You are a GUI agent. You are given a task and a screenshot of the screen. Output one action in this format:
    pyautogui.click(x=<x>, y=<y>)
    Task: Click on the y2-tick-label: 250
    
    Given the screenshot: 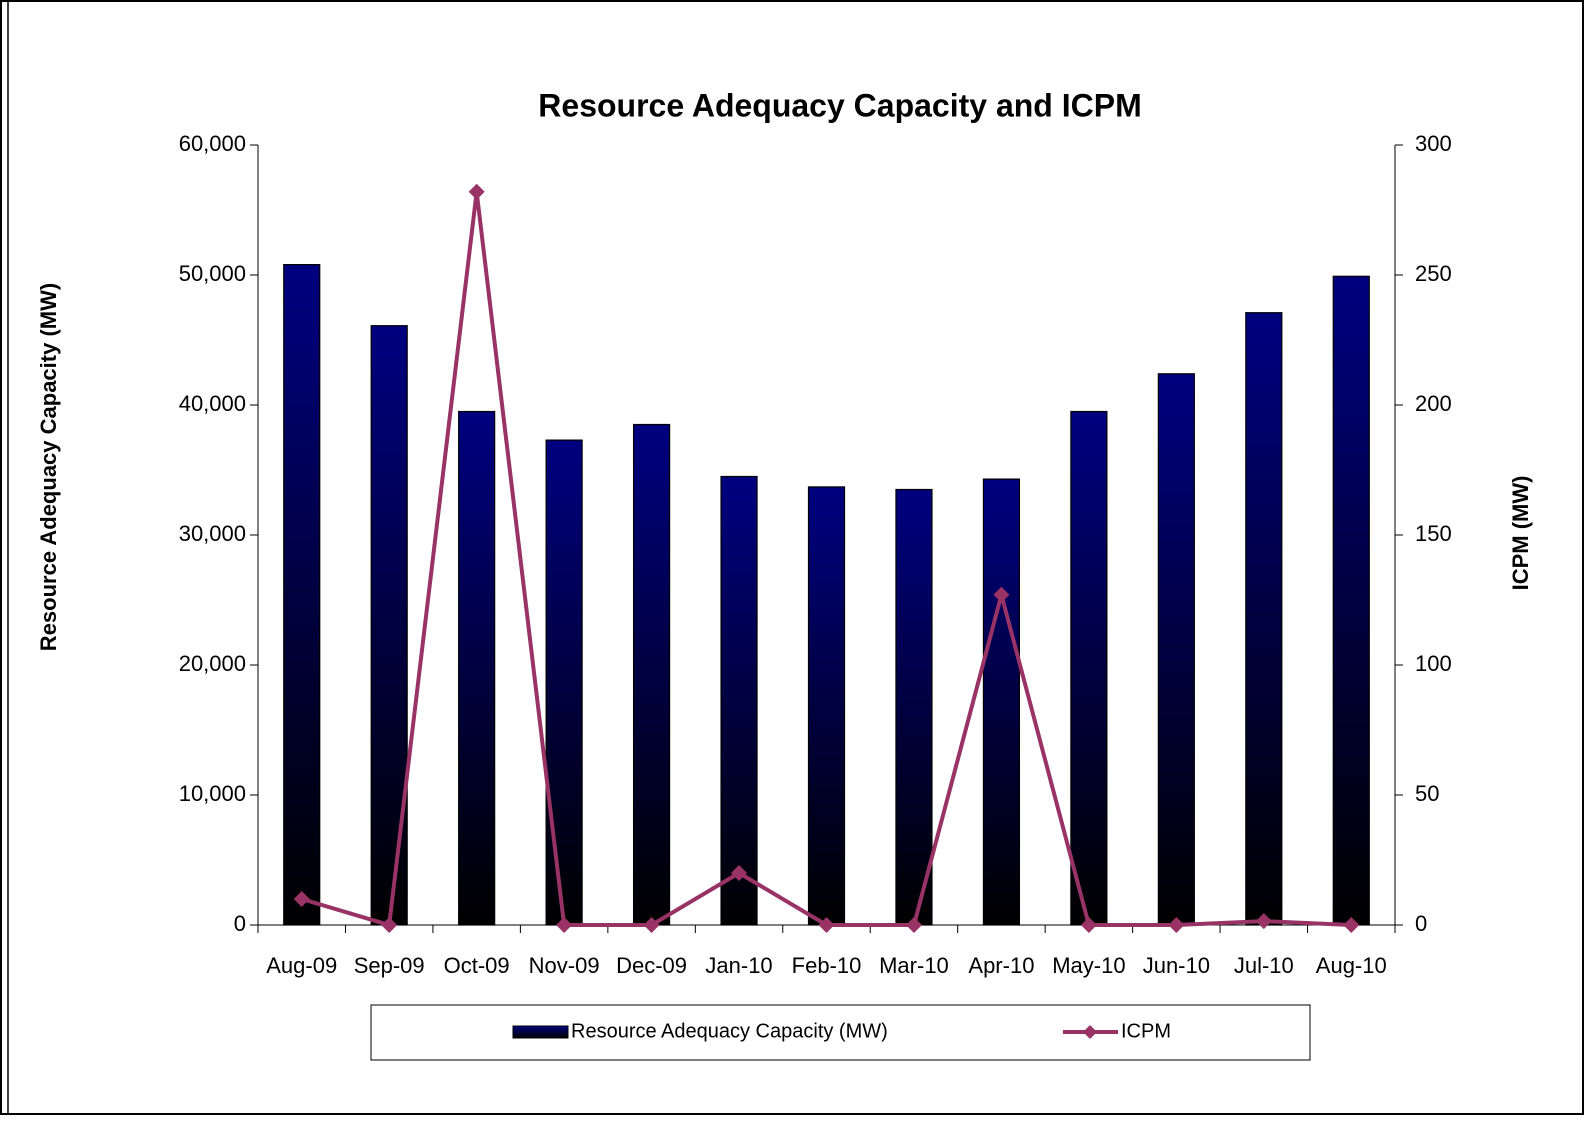 What is the action you would take?
    pyautogui.click(x=1433, y=273)
    